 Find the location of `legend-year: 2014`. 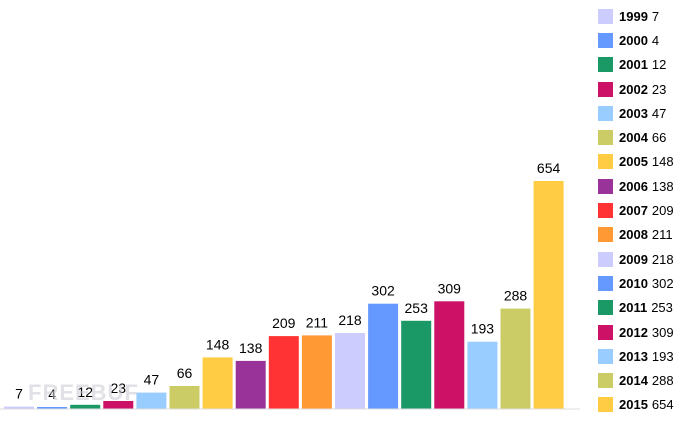

legend-year: 2014 is located at coordinates (633, 381).